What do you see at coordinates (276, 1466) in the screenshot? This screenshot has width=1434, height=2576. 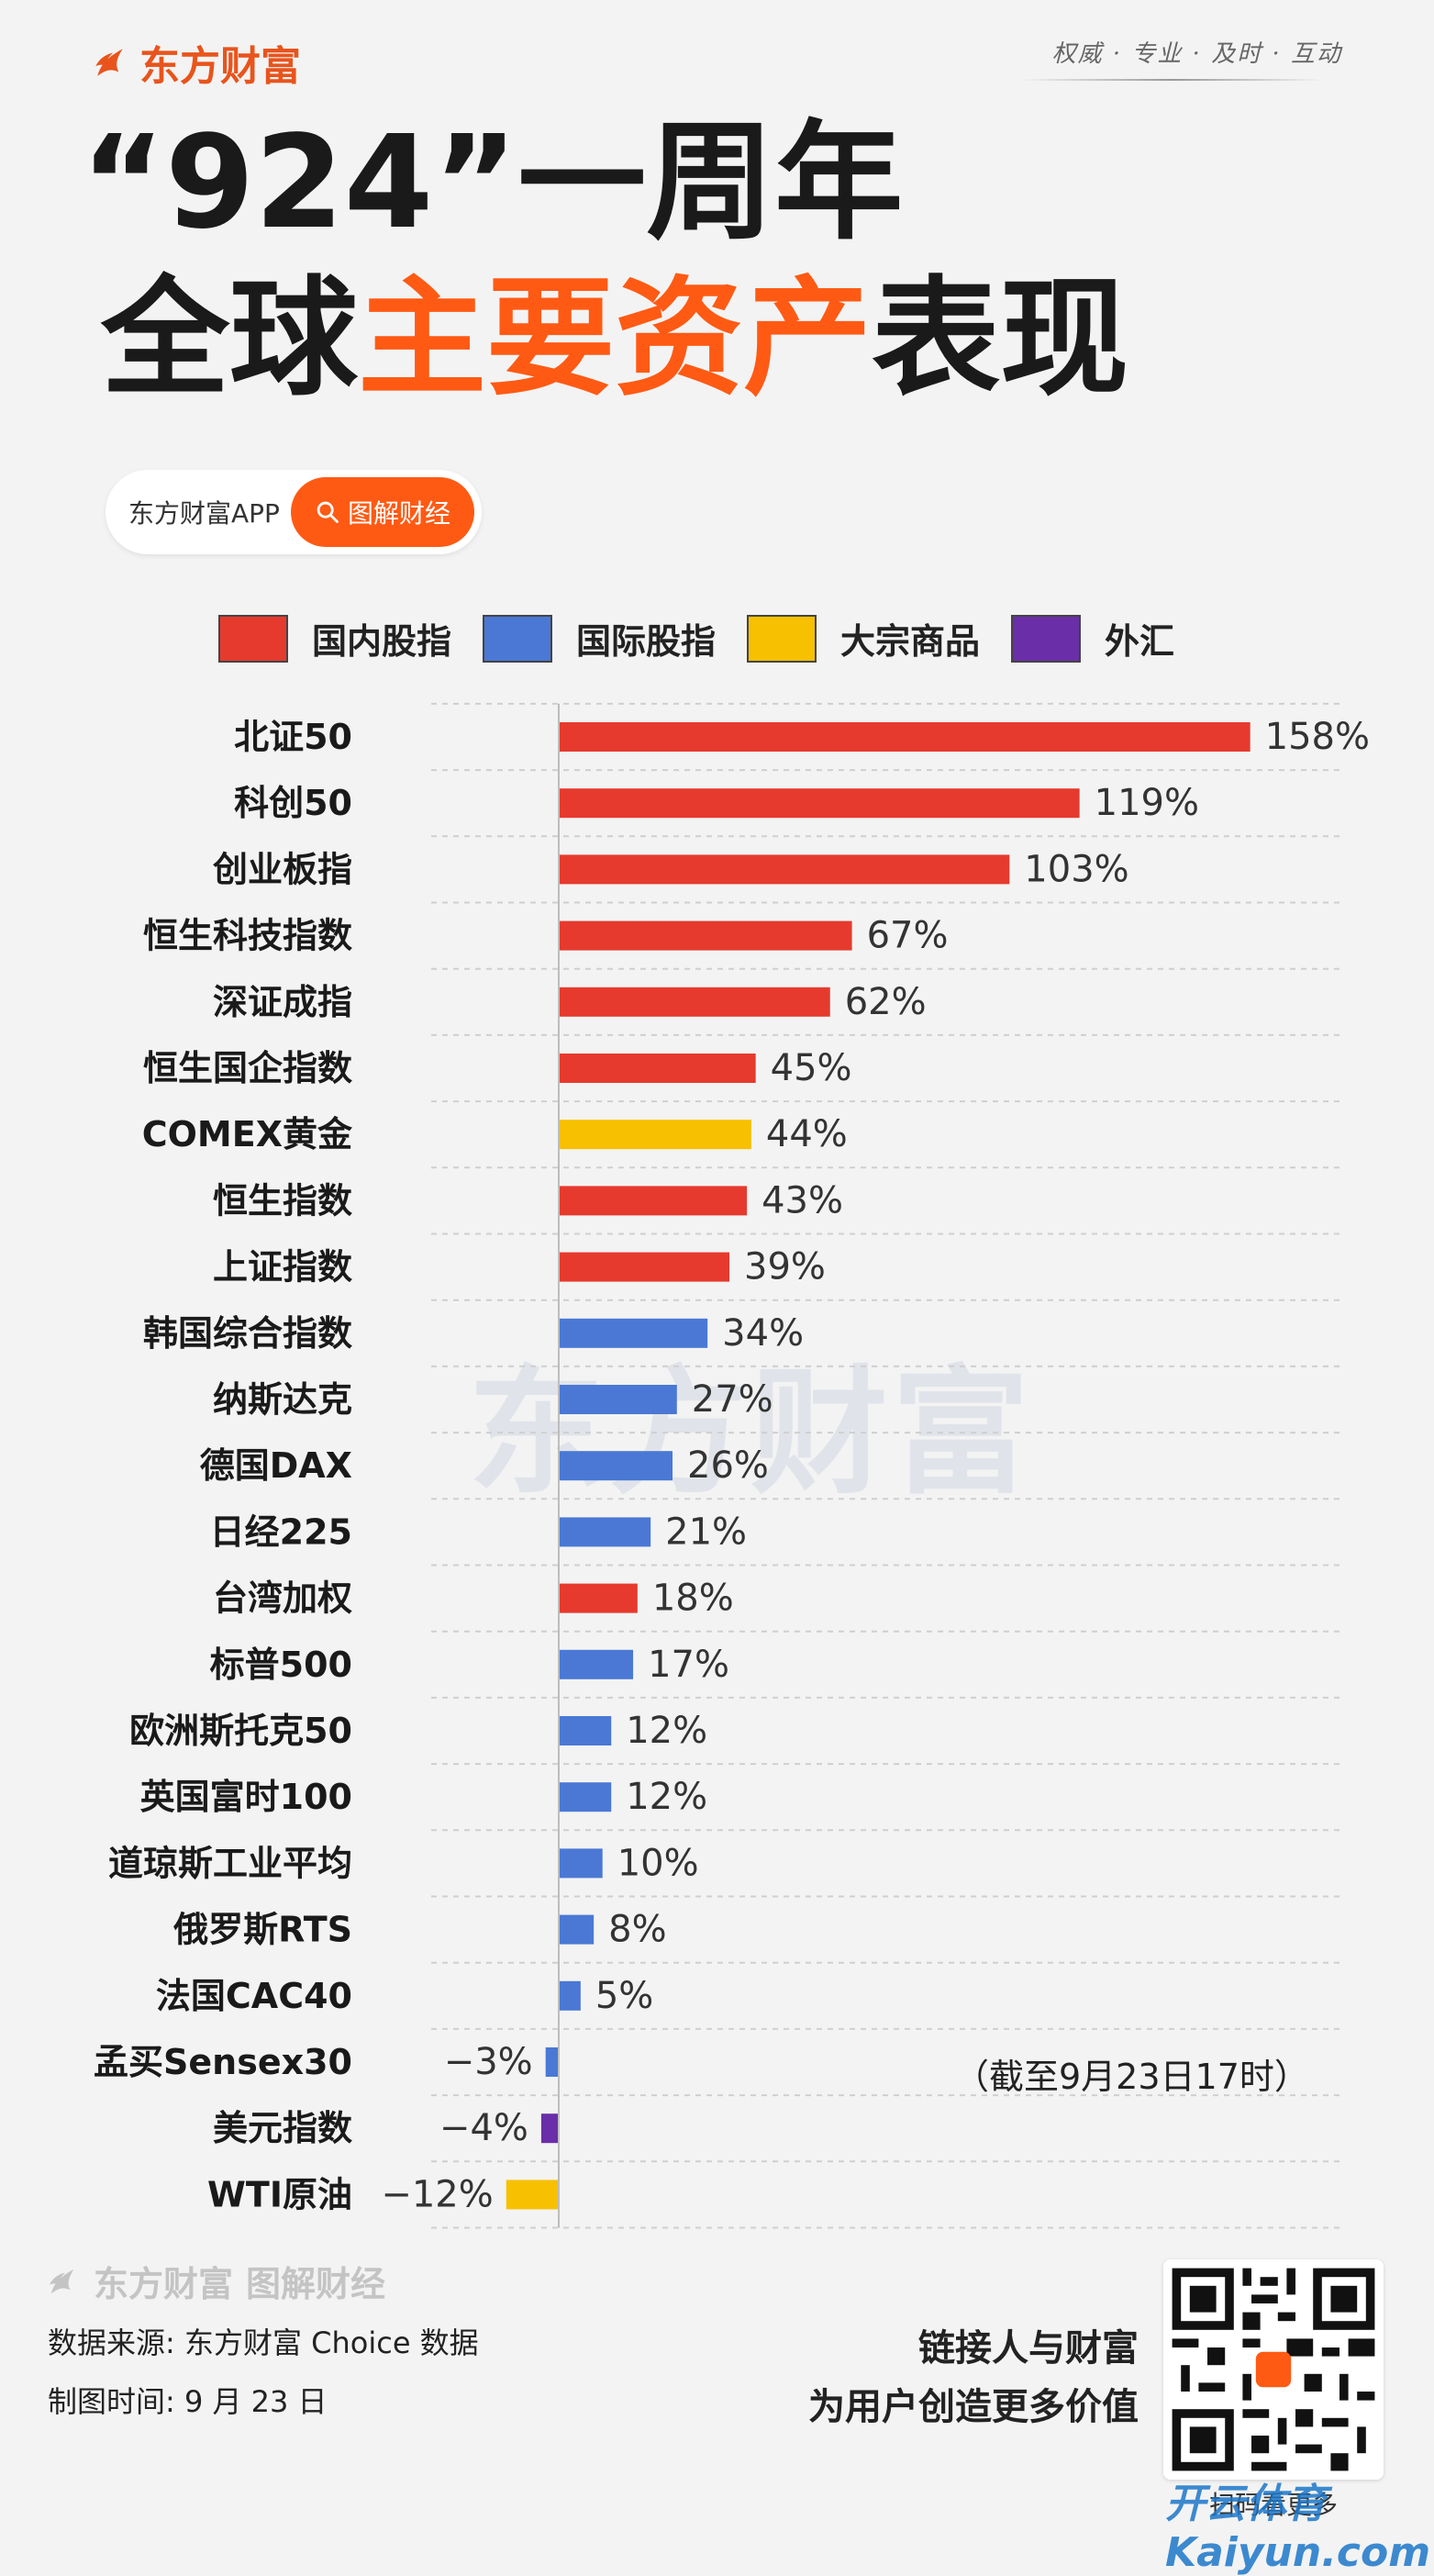 I see `category-label: 德国DAX` at bounding box center [276, 1466].